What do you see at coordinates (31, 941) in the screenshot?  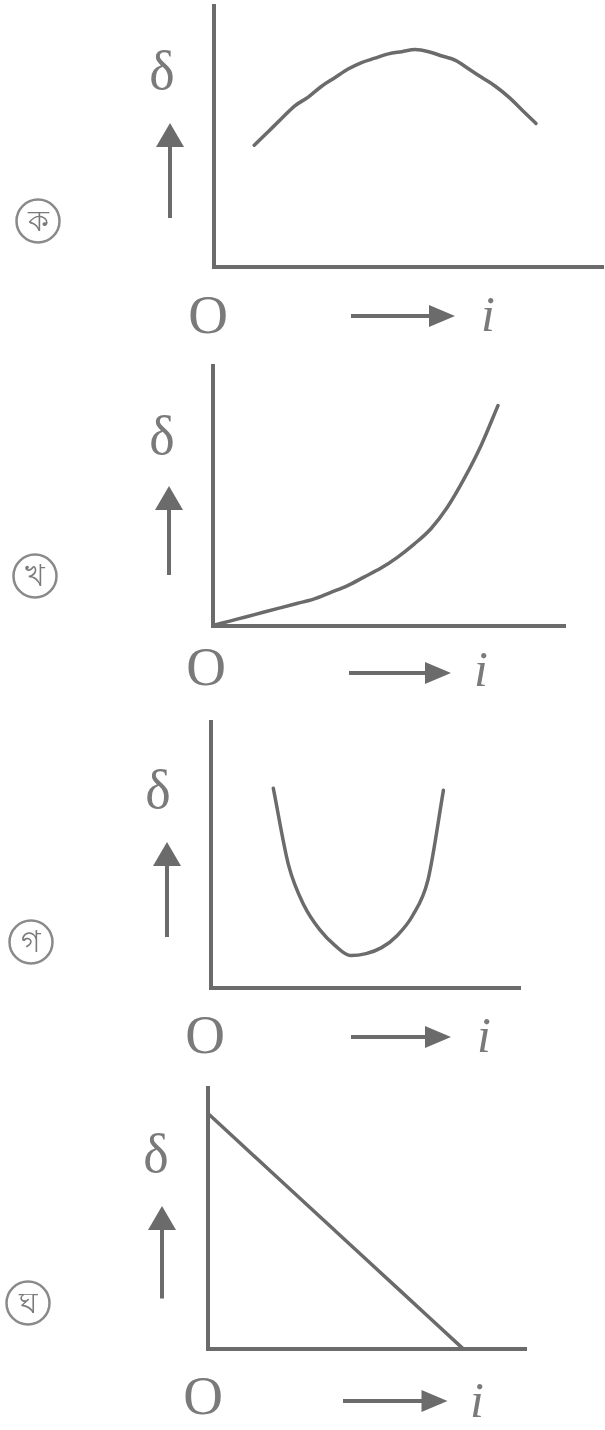 I see `text: গ` at bounding box center [31, 941].